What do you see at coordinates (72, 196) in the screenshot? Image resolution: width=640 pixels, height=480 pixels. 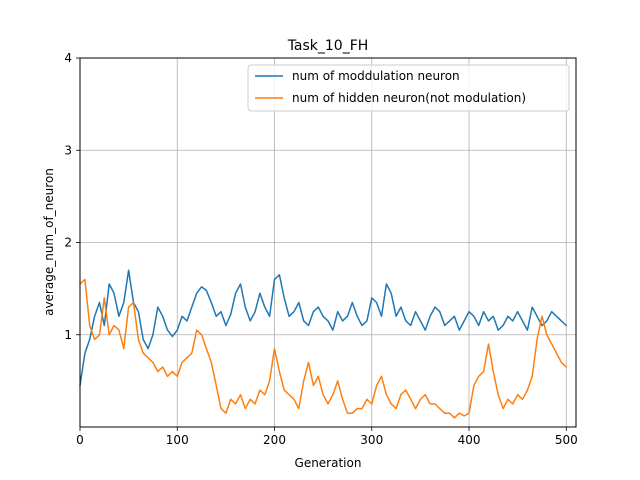 I see `y-axis-ticks: 1 2 3 4` at bounding box center [72, 196].